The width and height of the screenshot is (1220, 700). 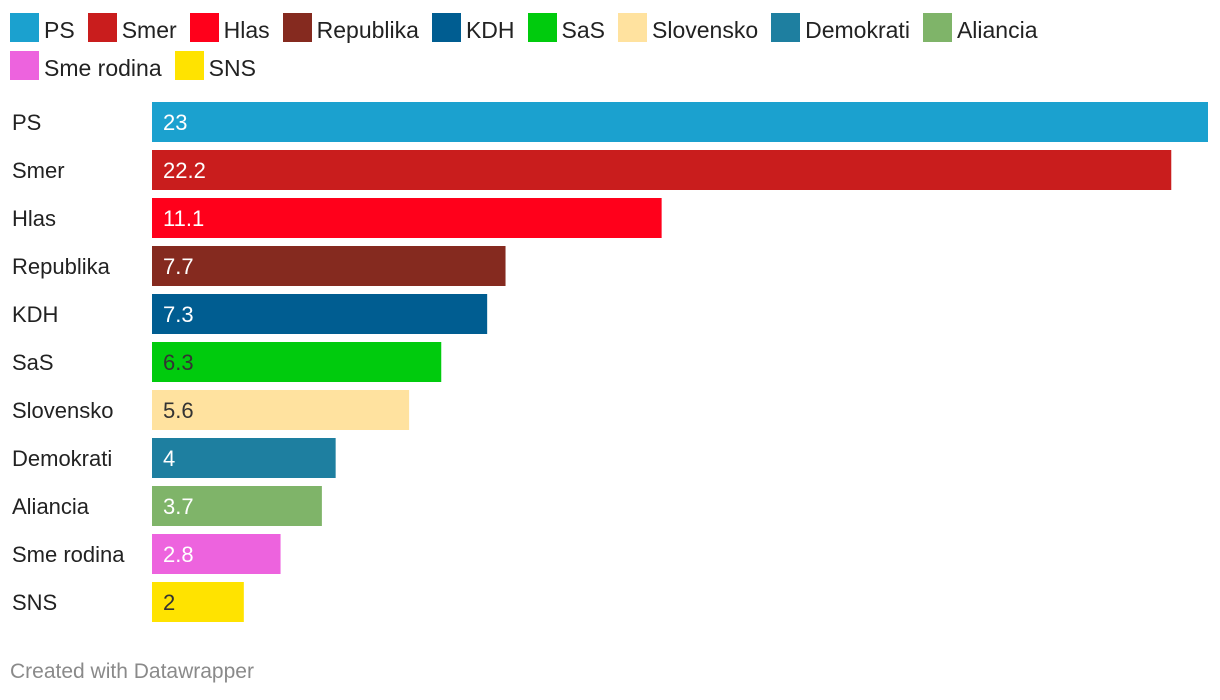 I want to click on legend-label: SNS, so click(x=232, y=67).